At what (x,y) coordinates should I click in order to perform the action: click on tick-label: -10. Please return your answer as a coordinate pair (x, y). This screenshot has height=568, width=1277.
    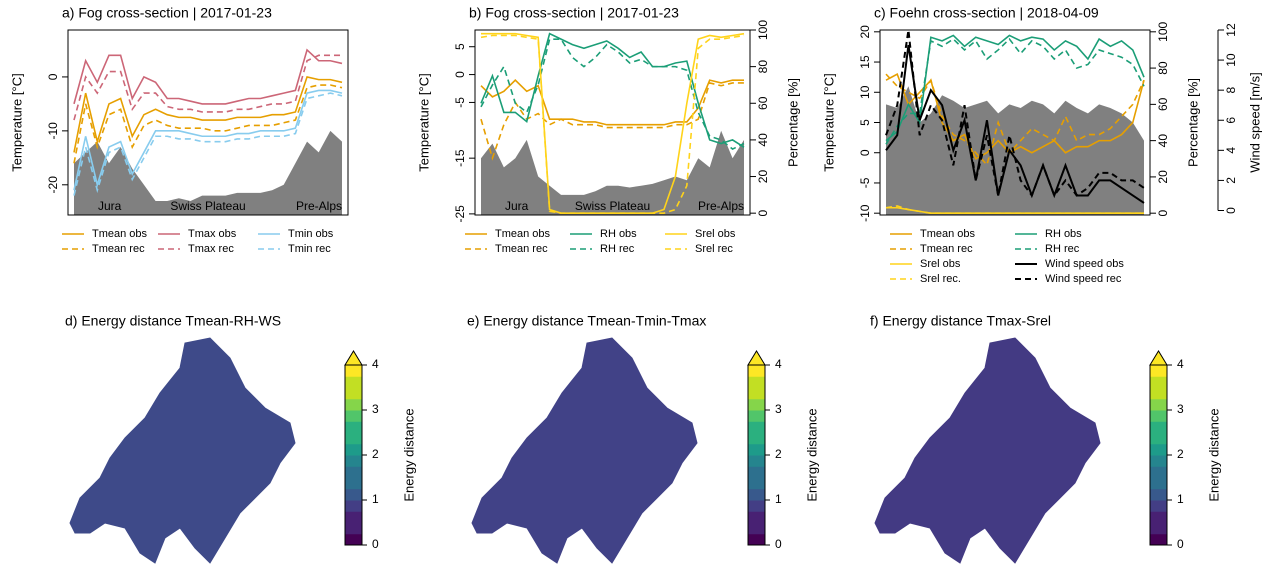
    Looking at the image, I should click on (53, 131).